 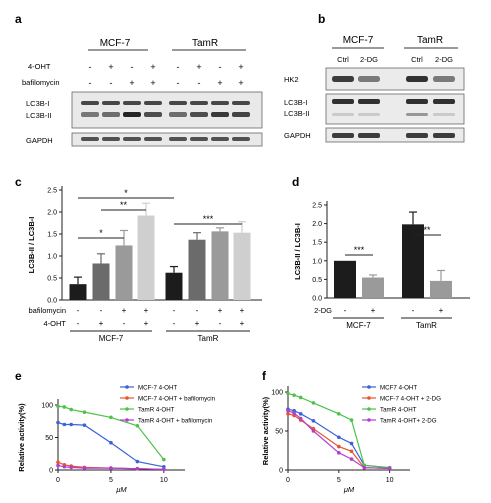 What do you see at coordinates (297, 135) in the screenshot?
I see `panel-b-band-gapdh: GAPDH` at bounding box center [297, 135].